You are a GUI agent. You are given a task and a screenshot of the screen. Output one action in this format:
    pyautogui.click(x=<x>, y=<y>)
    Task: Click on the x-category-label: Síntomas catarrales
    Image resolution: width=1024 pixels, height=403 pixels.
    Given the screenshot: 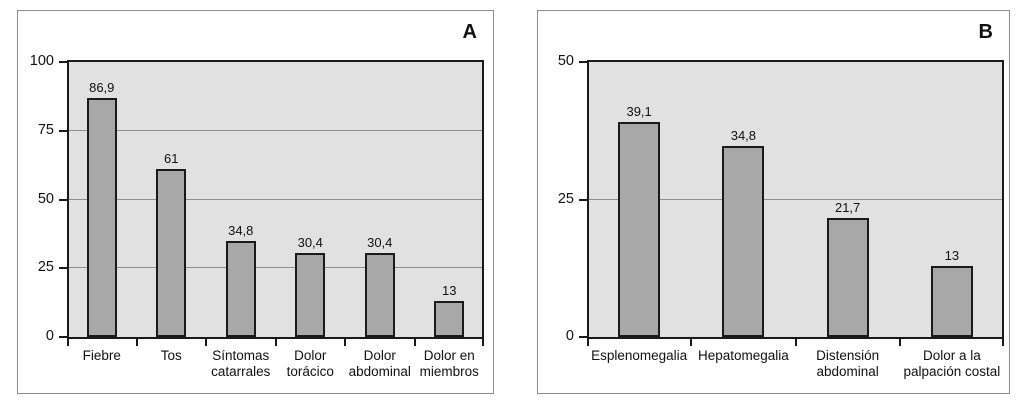 What is the action you would take?
    pyautogui.click(x=241, y=363)
    